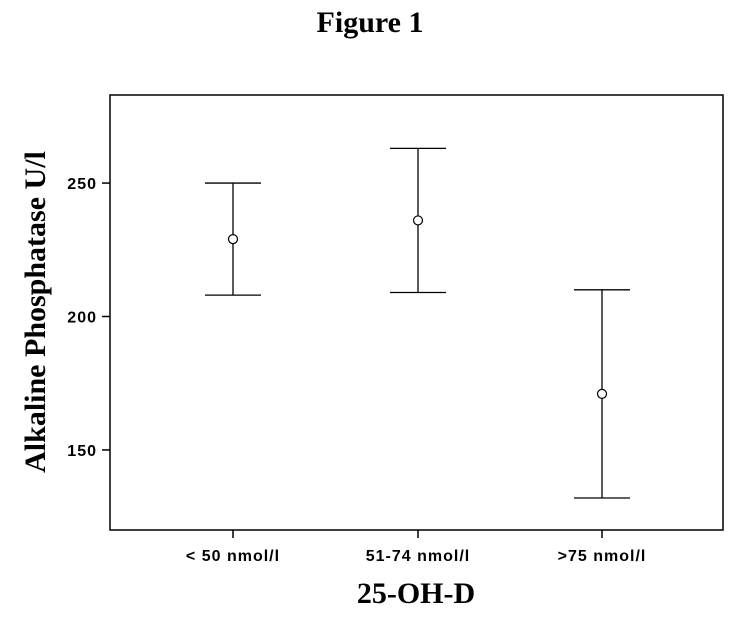 The width and height of the screenshot is (740, 620). Describe the element at coordinates (370, 22) in the screenshot. I see `figure-title: Figure 1` at that location.